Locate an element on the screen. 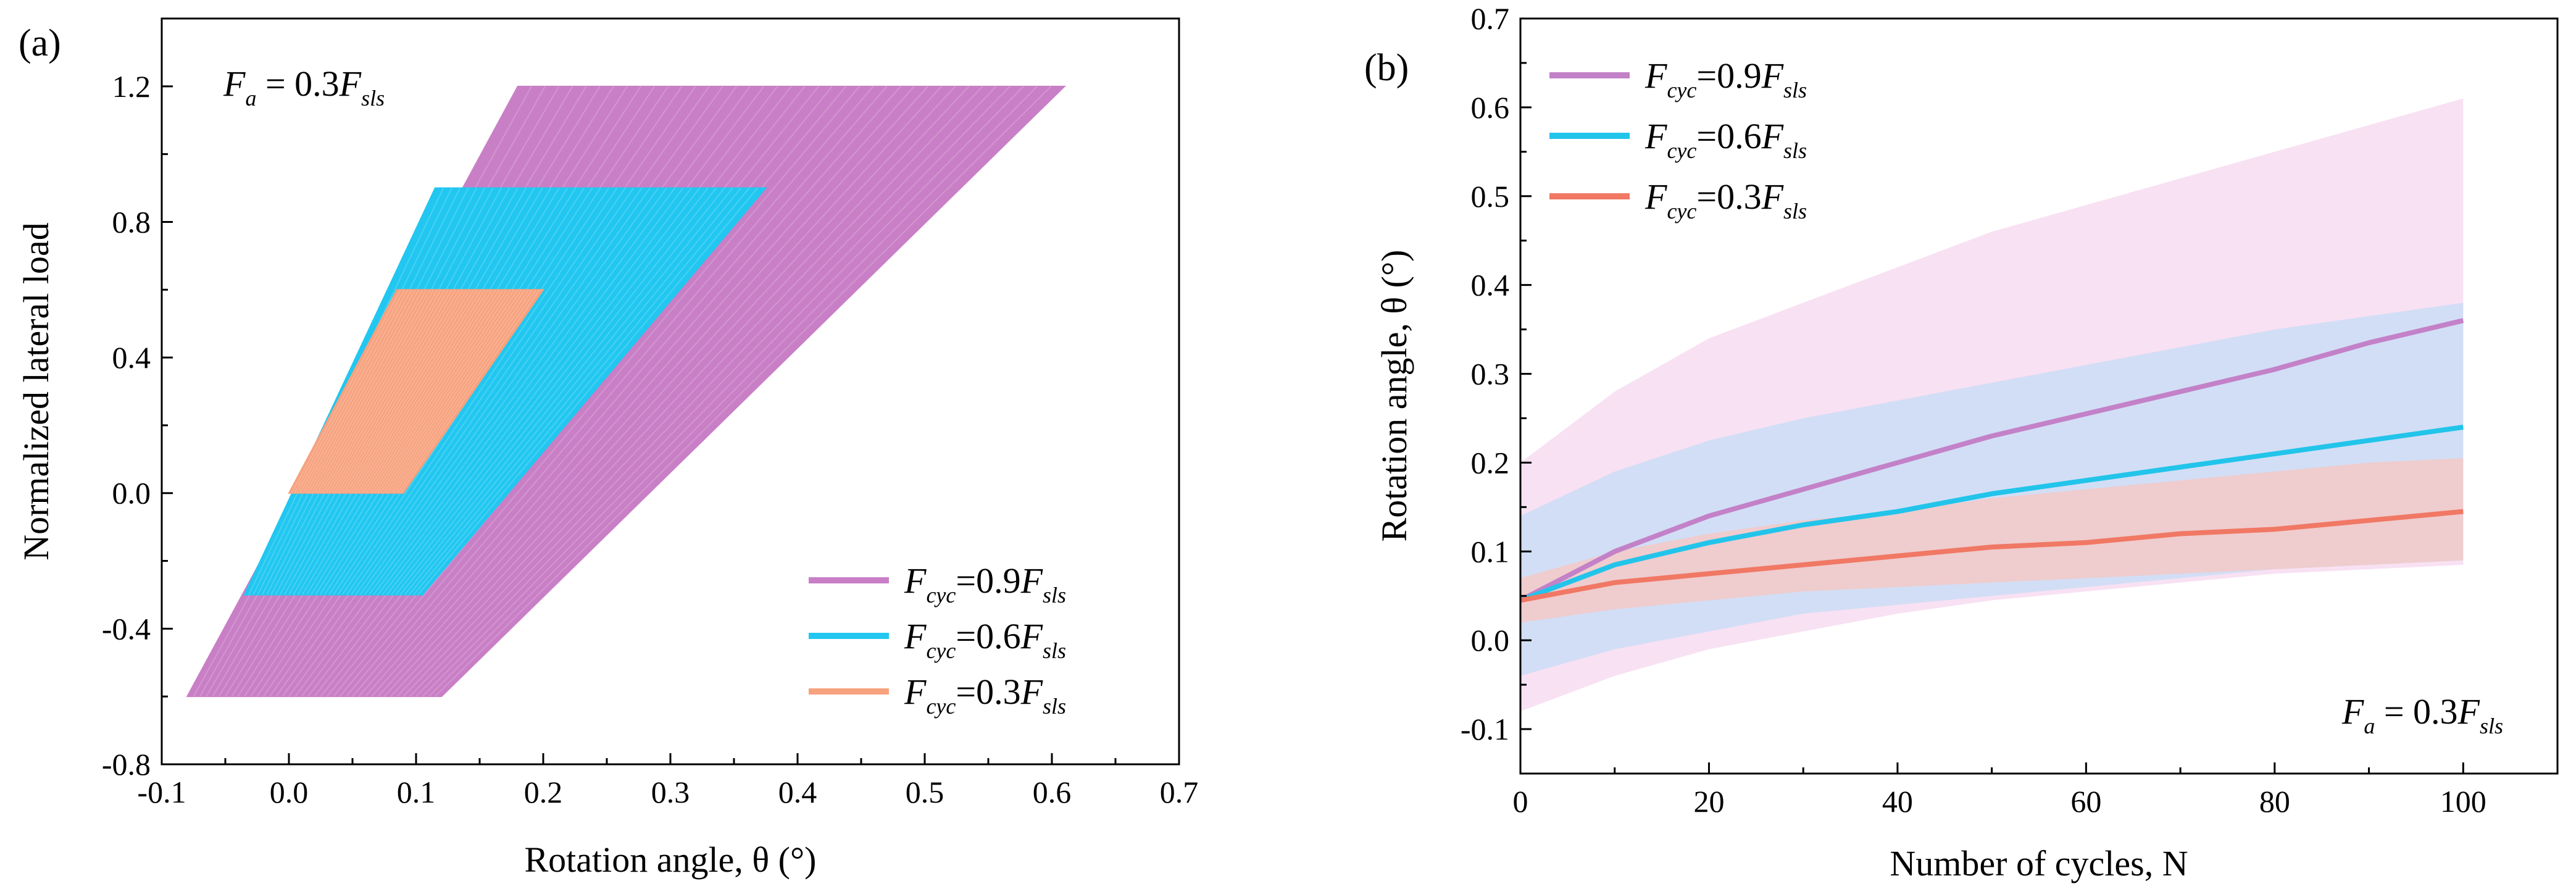 The image size is (2576, 889). panel-a-legend: Fcyc=0.9Fsls Fcyc=0.6Fsls Fcyc=0.3Fsls is located at coordinates (938, 640).